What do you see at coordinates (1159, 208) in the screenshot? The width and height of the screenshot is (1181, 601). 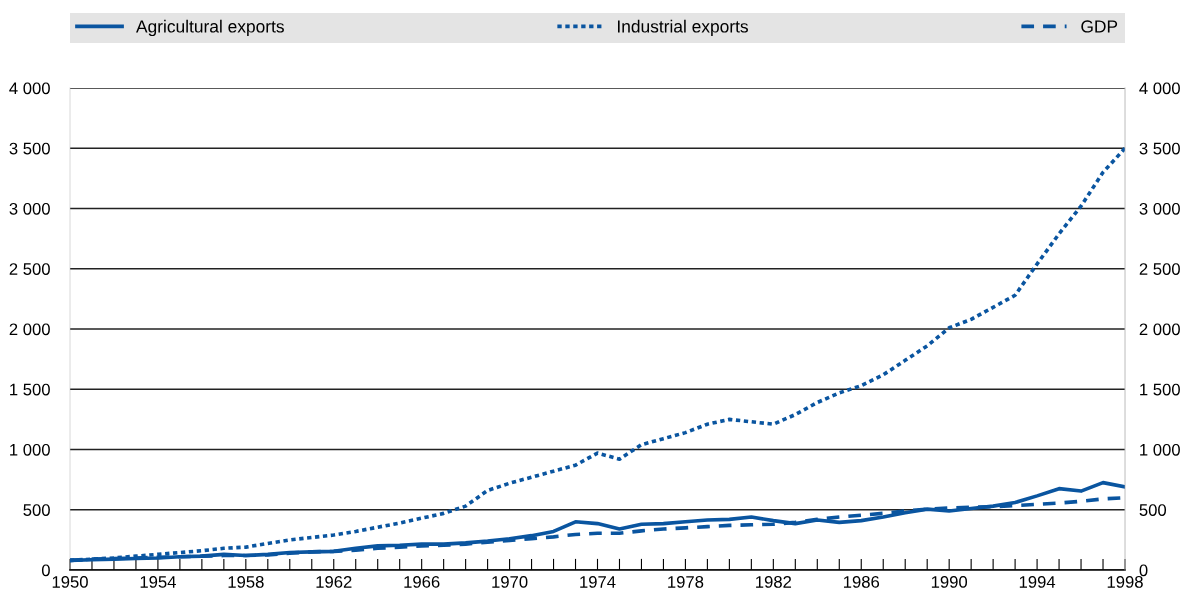 I see `y2-tick-label: 3 000` at bounding box center [1159, 208].